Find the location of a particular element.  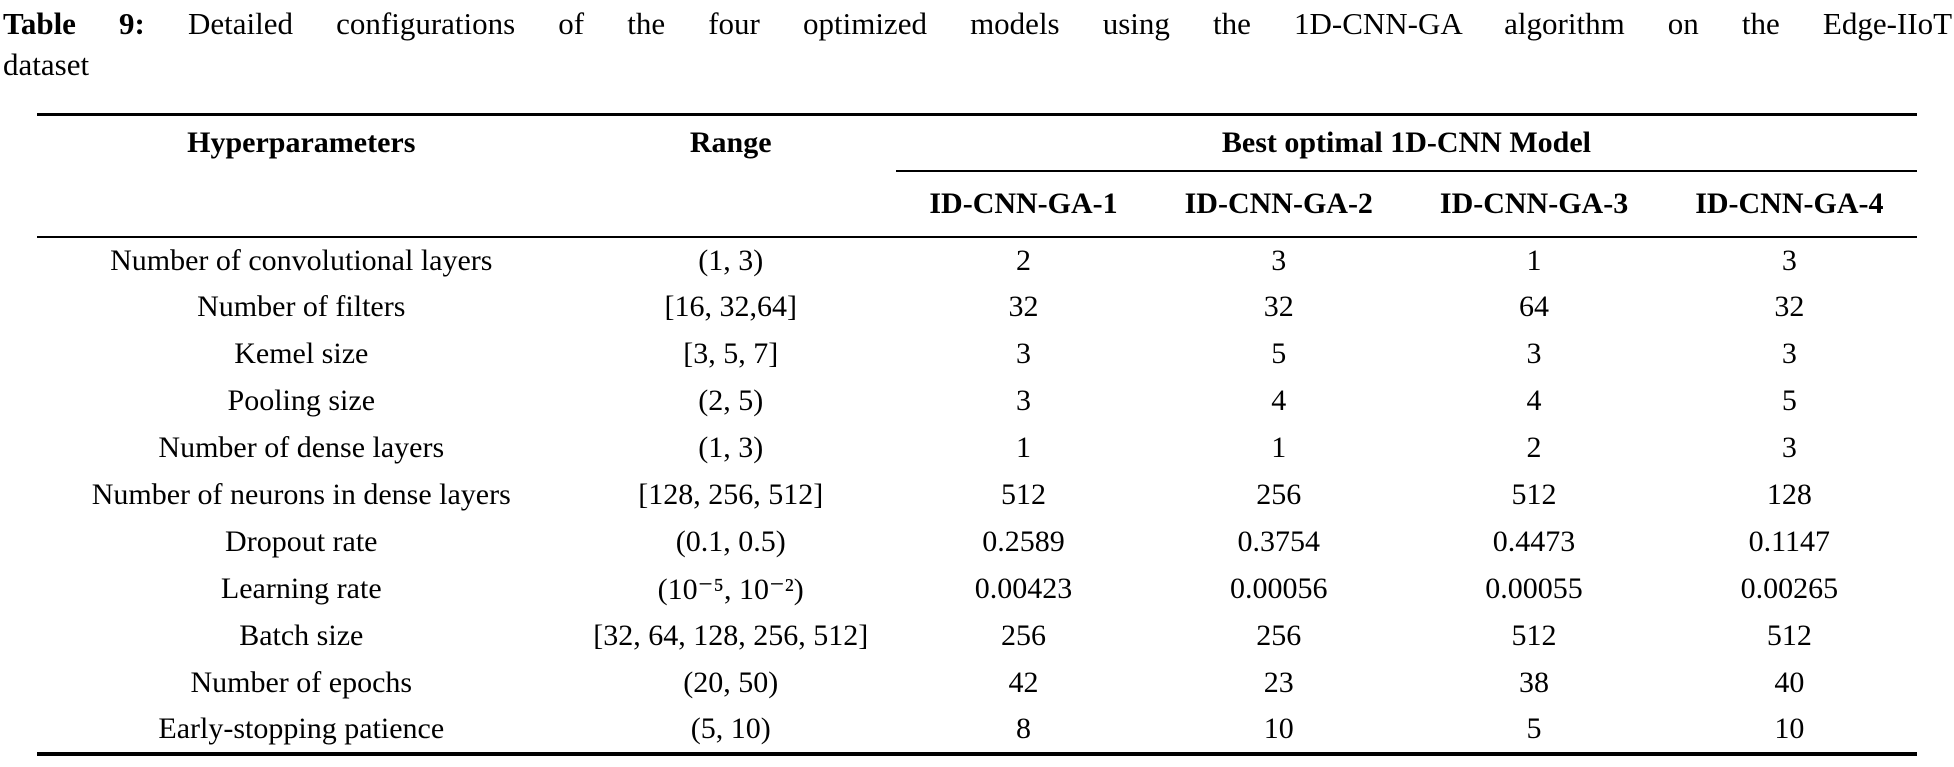

cell-param: Early-stopping patience is located at coordinates (301, 728).